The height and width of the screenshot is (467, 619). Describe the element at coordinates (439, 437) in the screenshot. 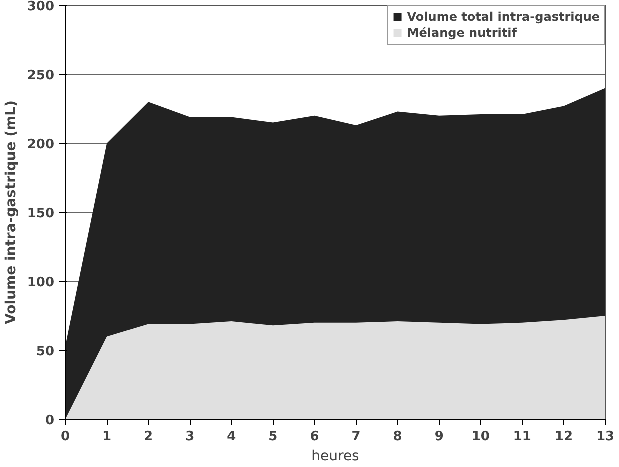

I see `x-tick-label: 9` at that location.